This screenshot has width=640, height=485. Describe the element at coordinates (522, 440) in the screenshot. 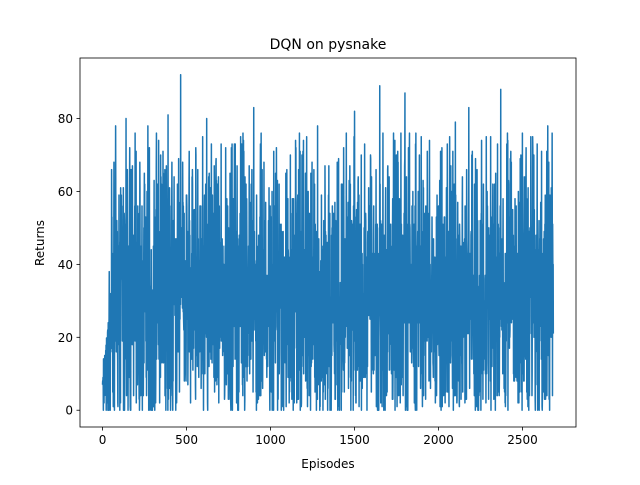

I see `x-tick-label: 2500` at that location.